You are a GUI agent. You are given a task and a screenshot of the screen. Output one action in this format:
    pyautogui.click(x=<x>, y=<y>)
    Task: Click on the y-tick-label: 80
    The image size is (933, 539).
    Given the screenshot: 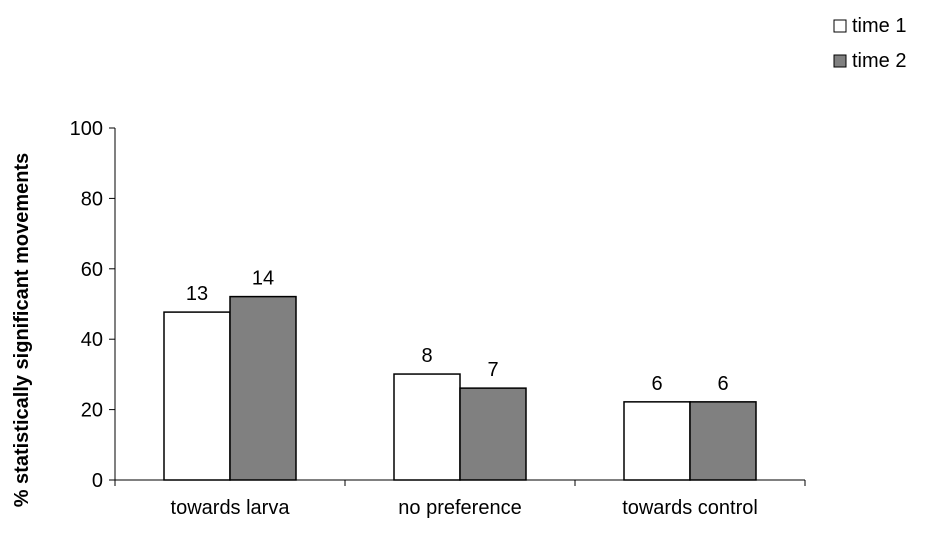 What is the action you would take?
    pyautogui.click(x=92, y=199)
    